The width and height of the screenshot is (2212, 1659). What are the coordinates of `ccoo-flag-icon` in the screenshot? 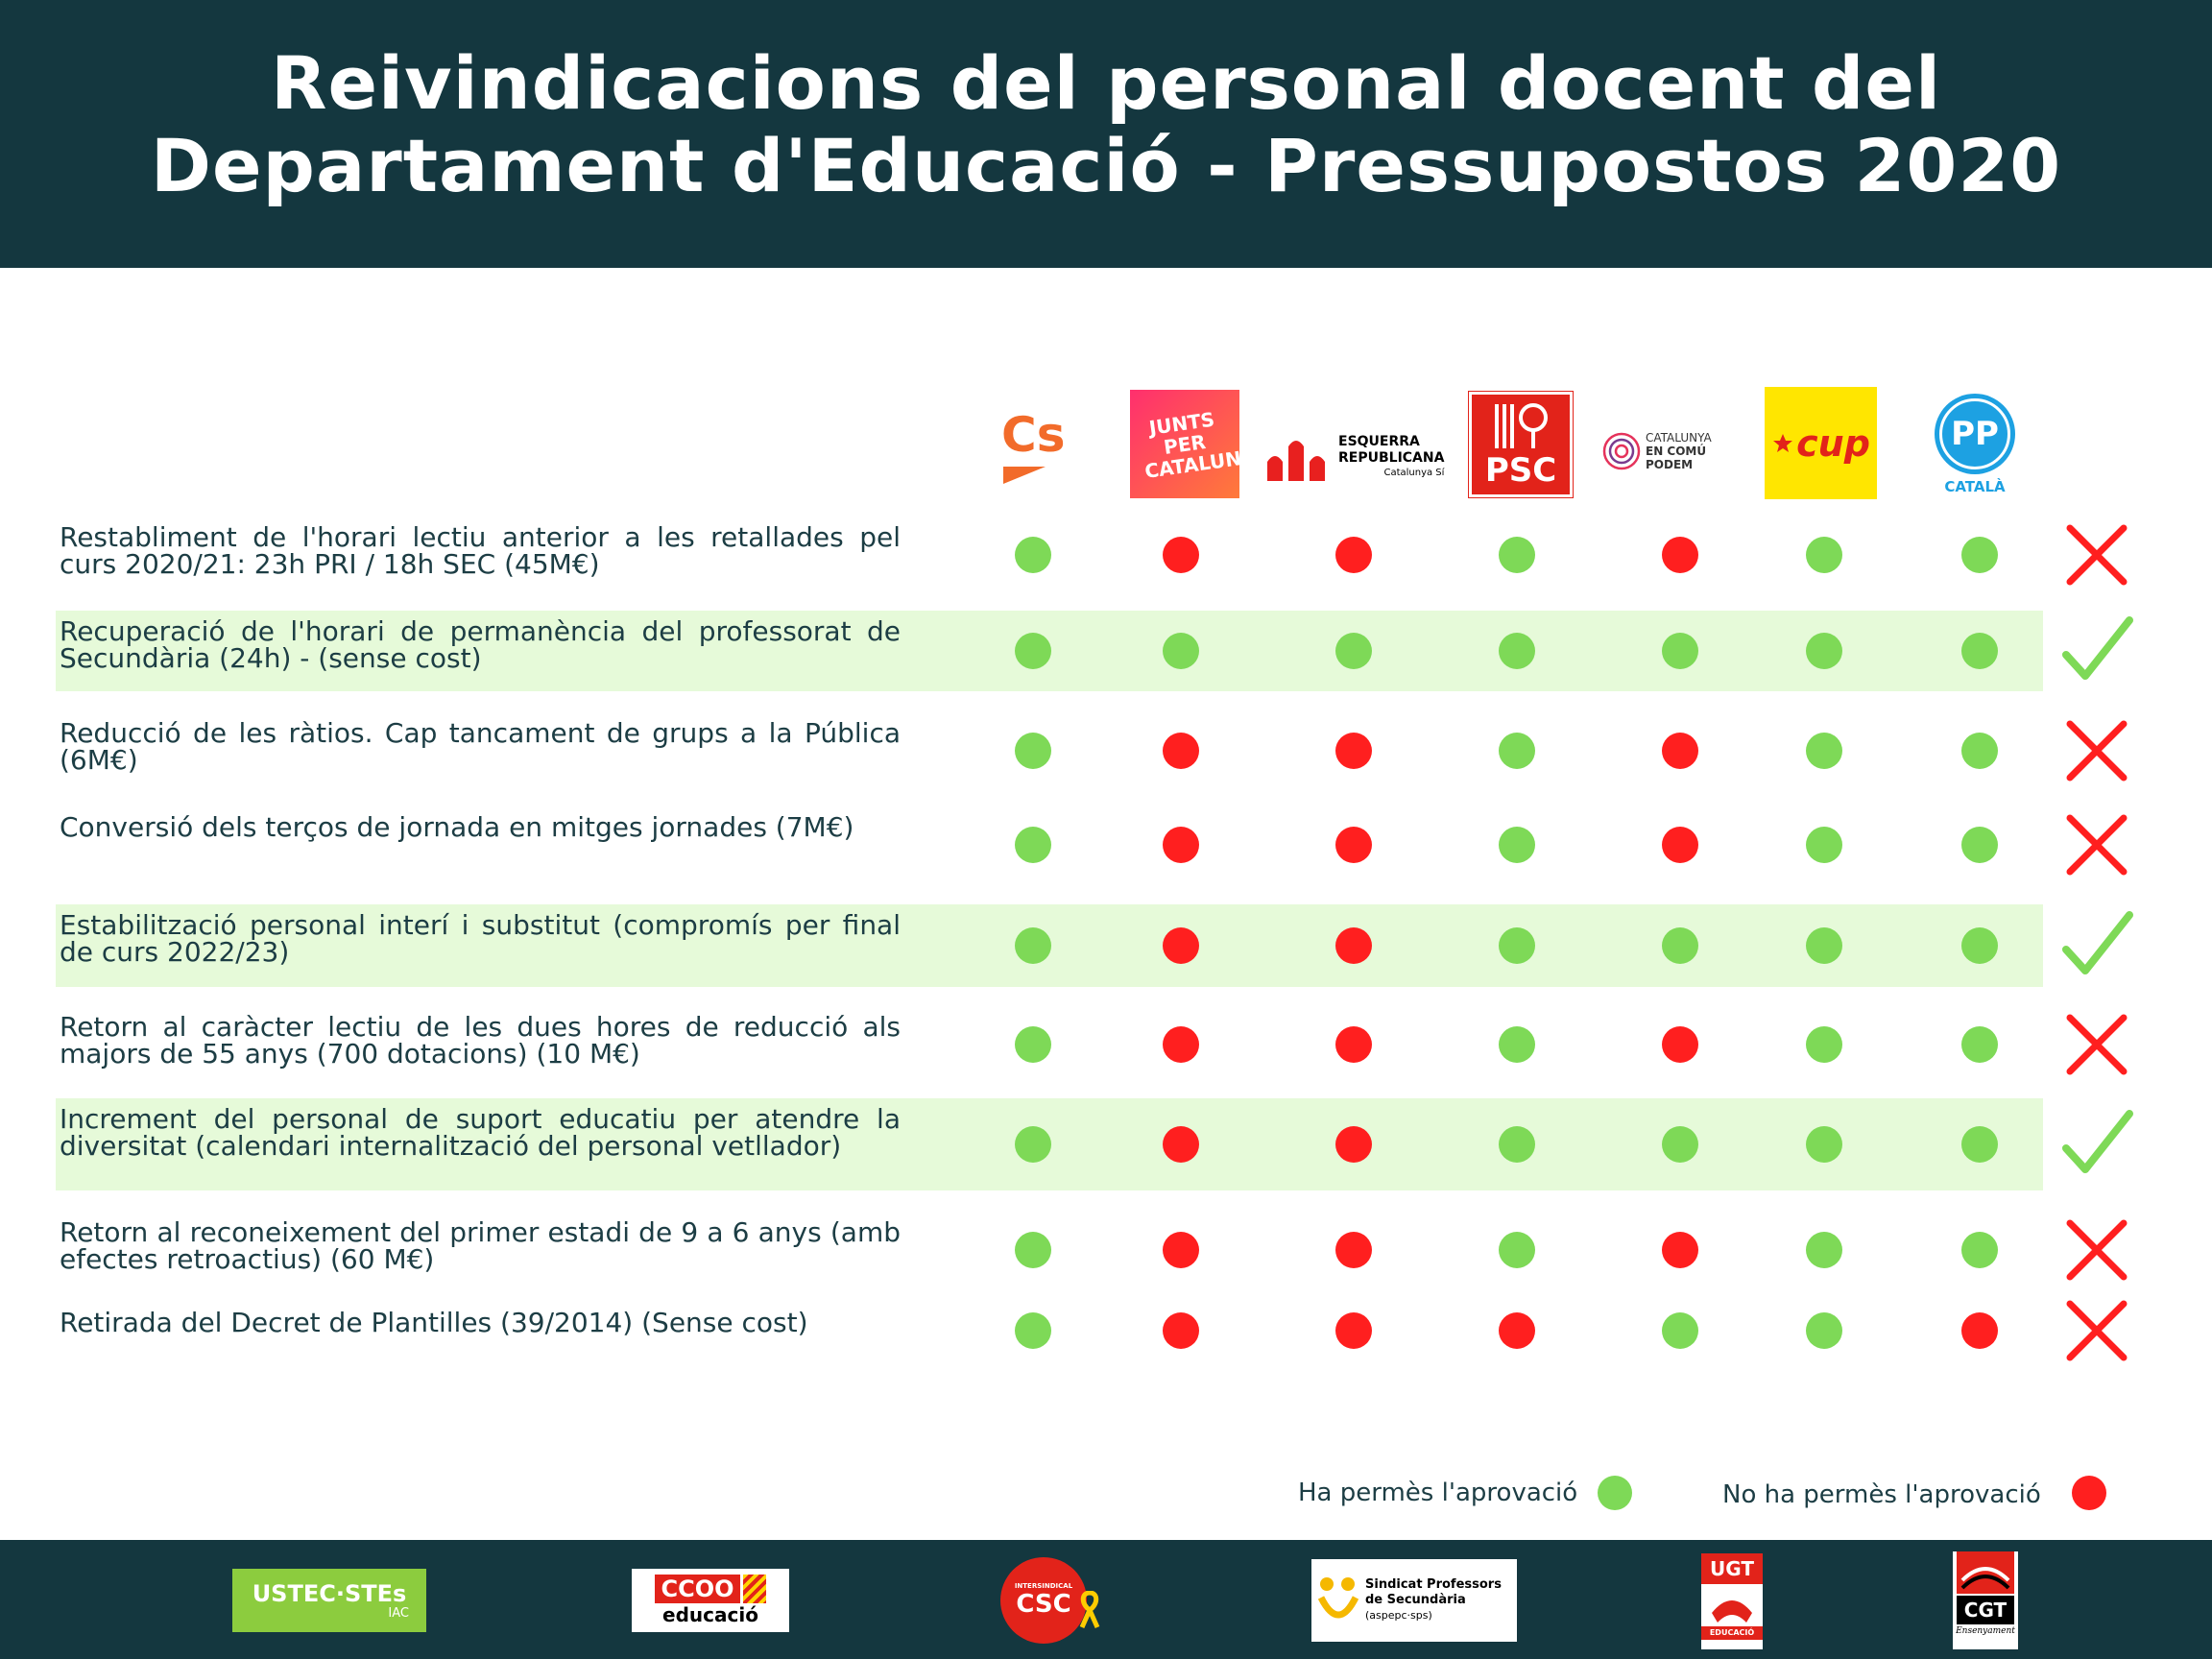 It's located at (754, 1589).